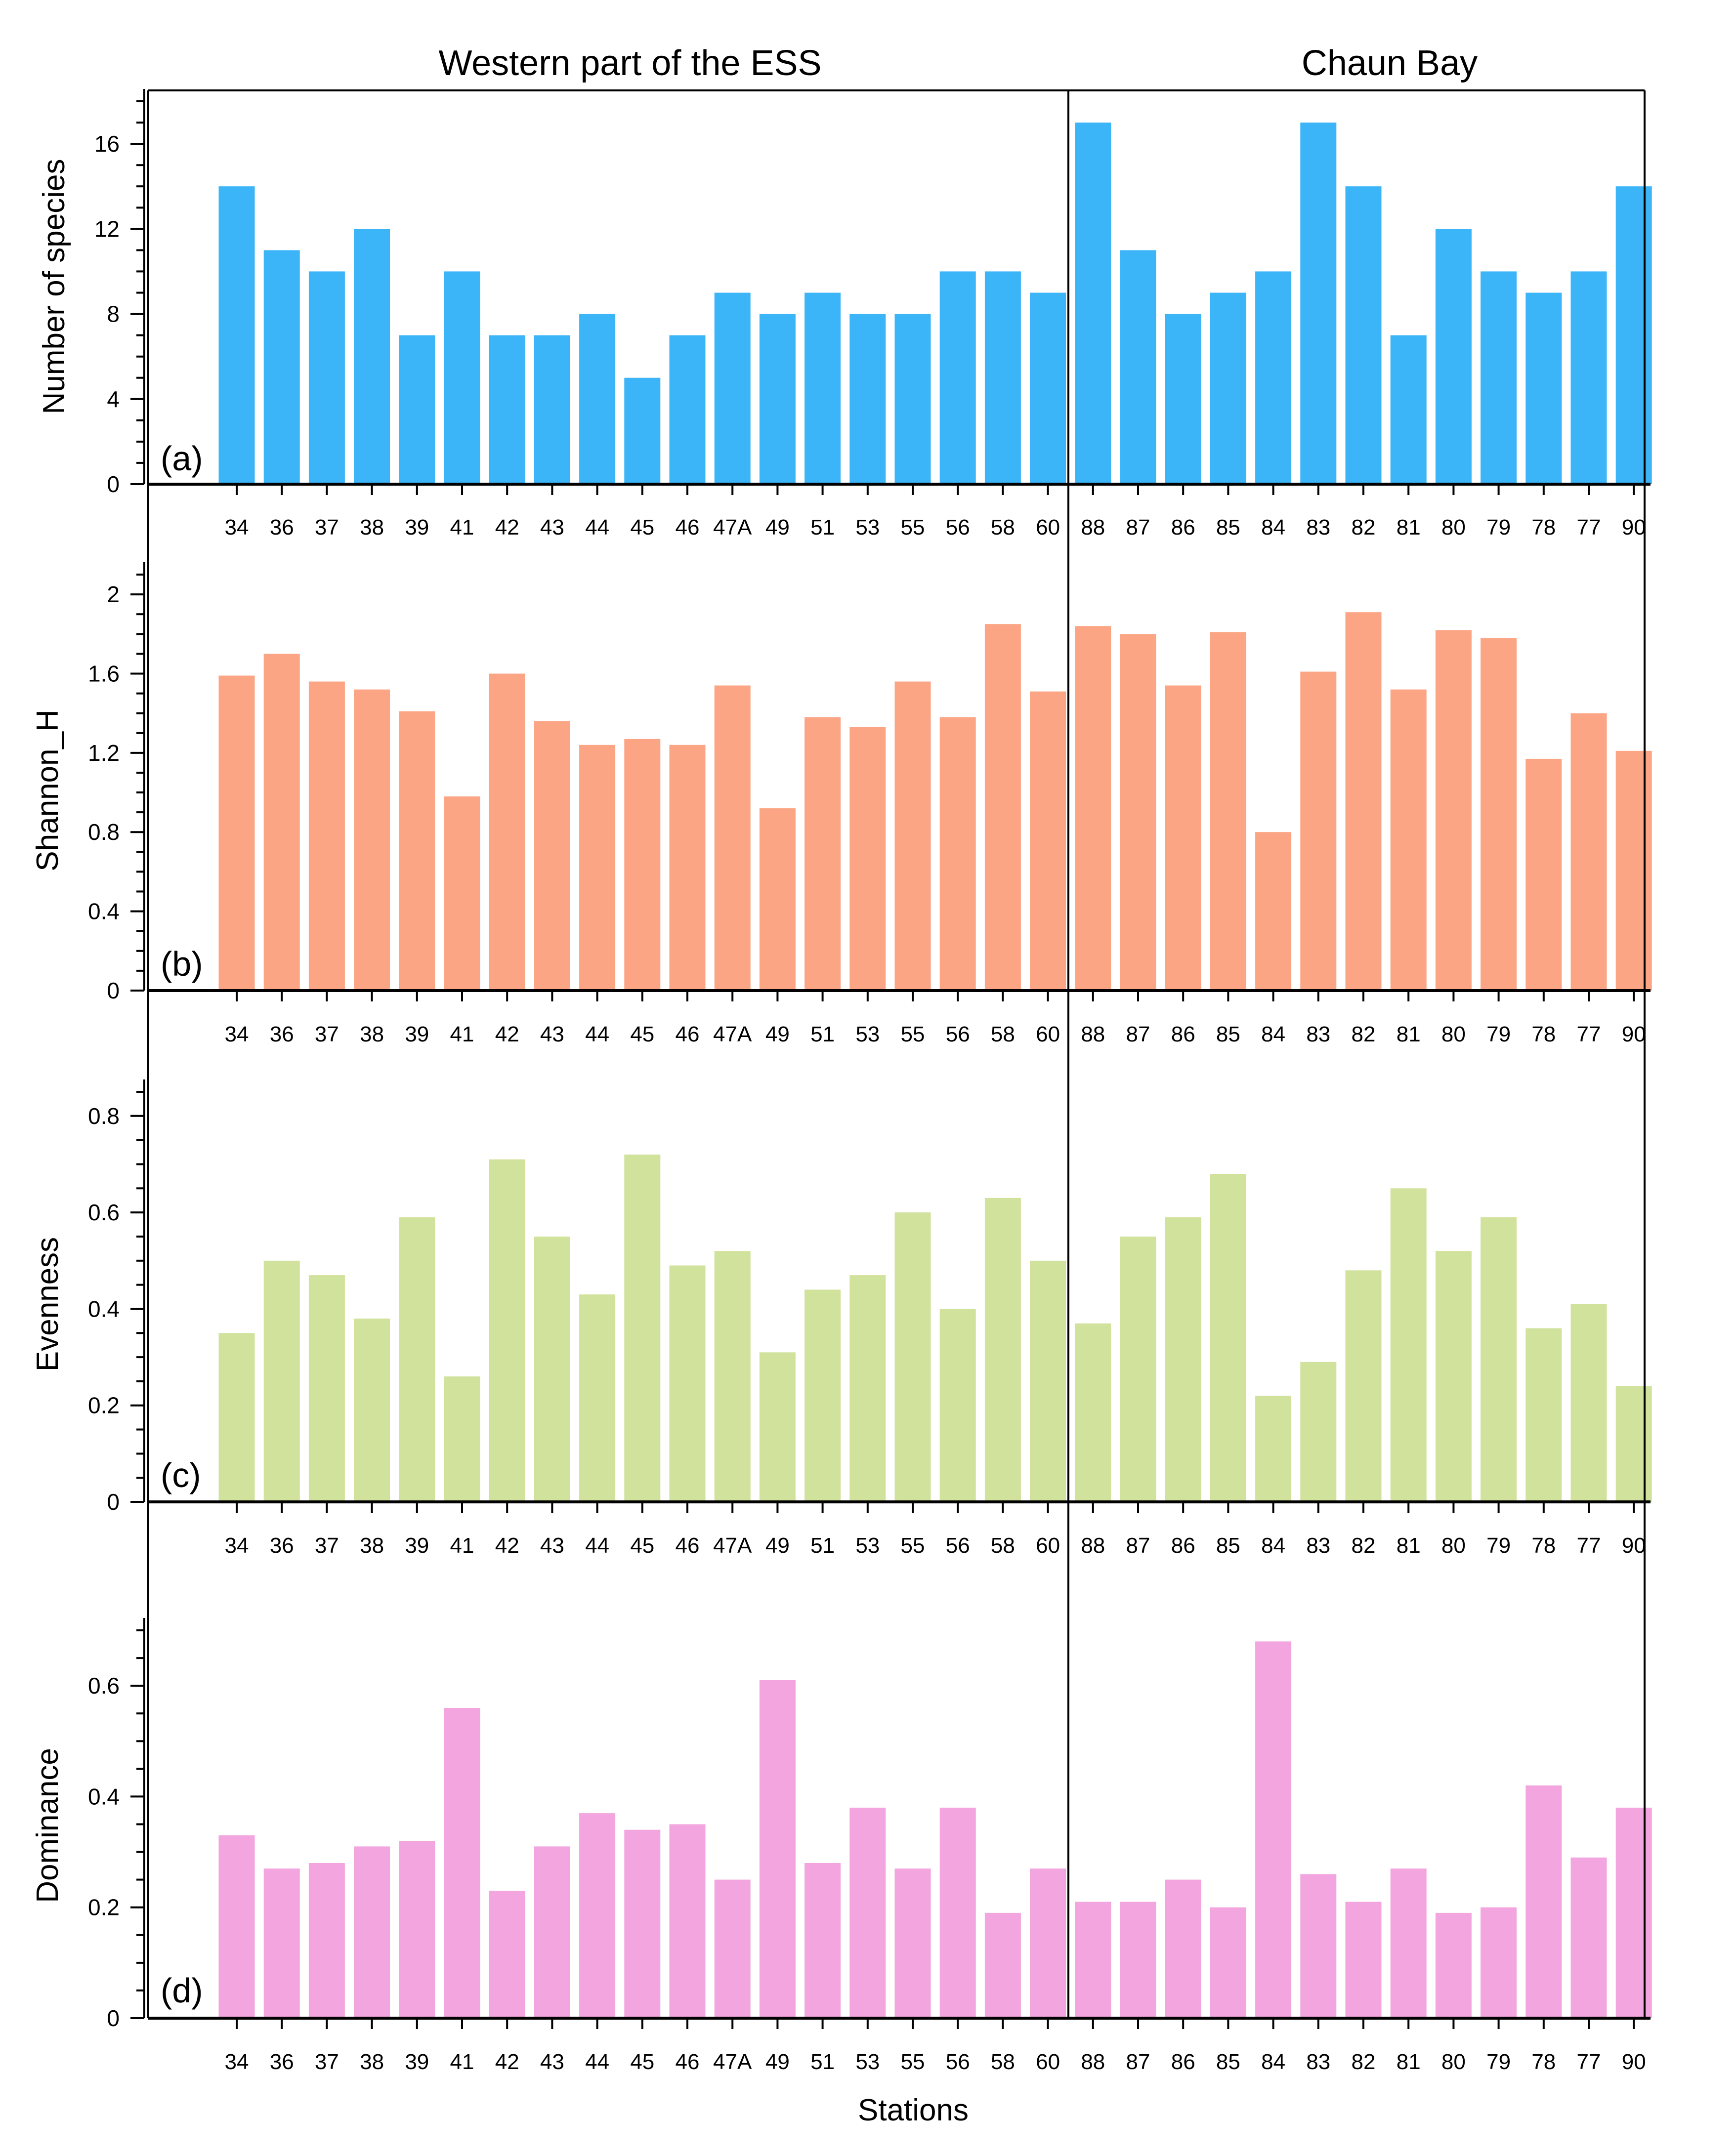  What do you see at coordinates (113, 990) in the screenshot?
I see `ytick-label-b-0: 0` at bounding box center [113, 990].